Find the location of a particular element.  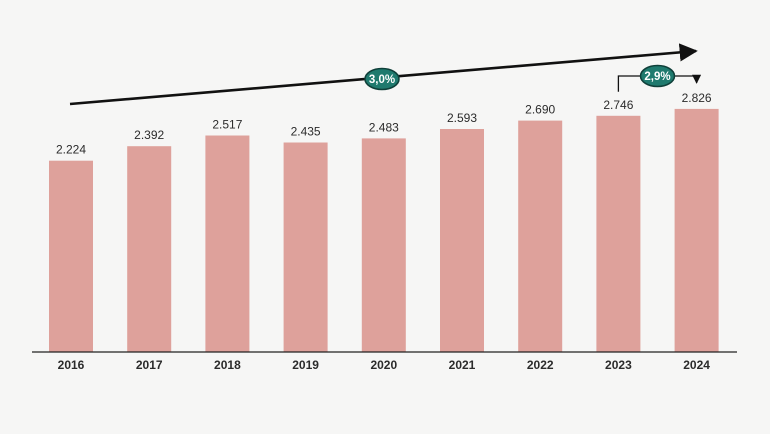

value-label-2017: 2.392 is located at coordinates (149, 135).